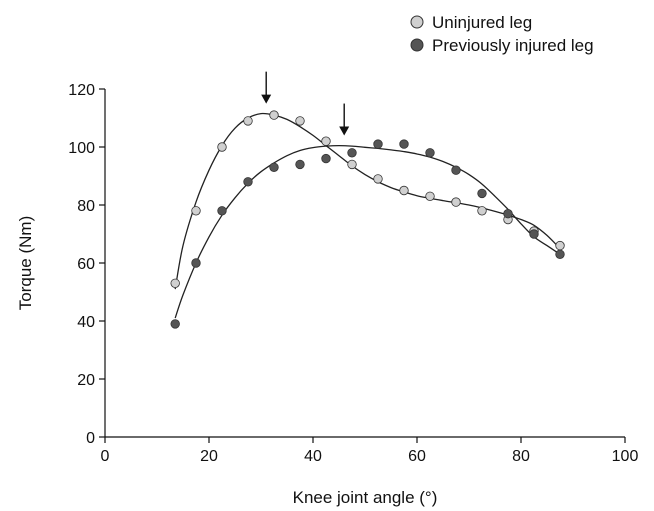 The height and width of the screenshot is (511, 654). I want to click on y-tick-label: 100, so click(81, 148).